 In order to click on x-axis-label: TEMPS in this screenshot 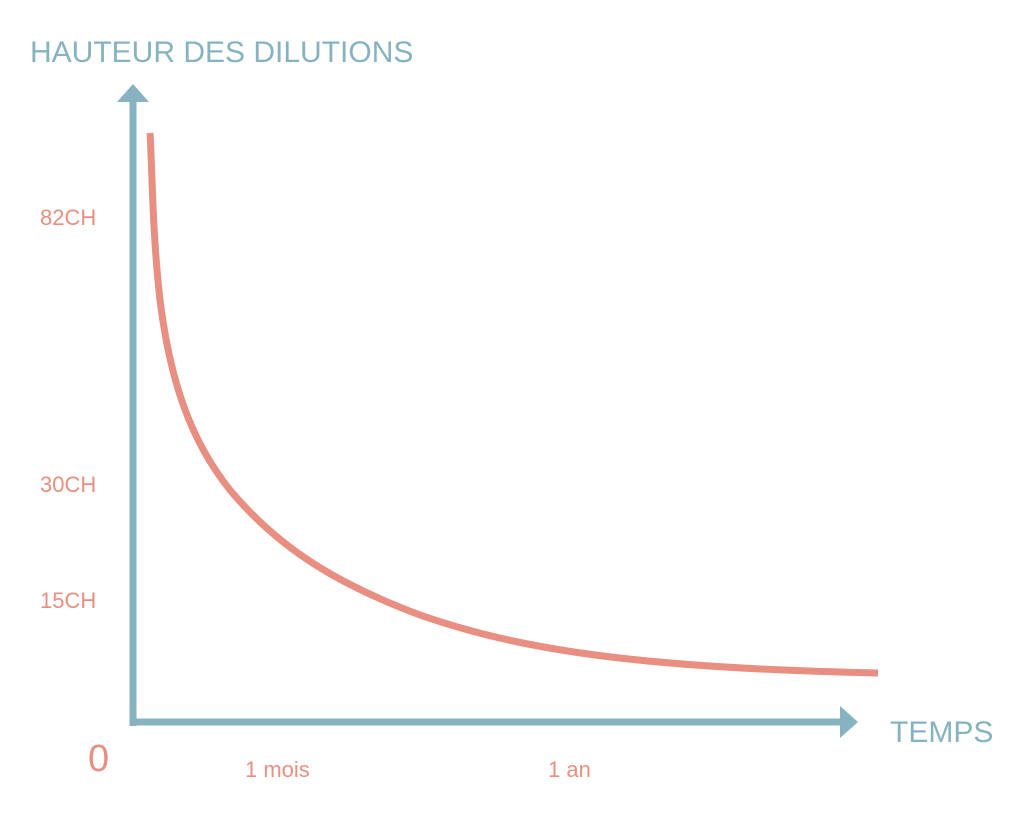, I will do `click(941, 732)`.